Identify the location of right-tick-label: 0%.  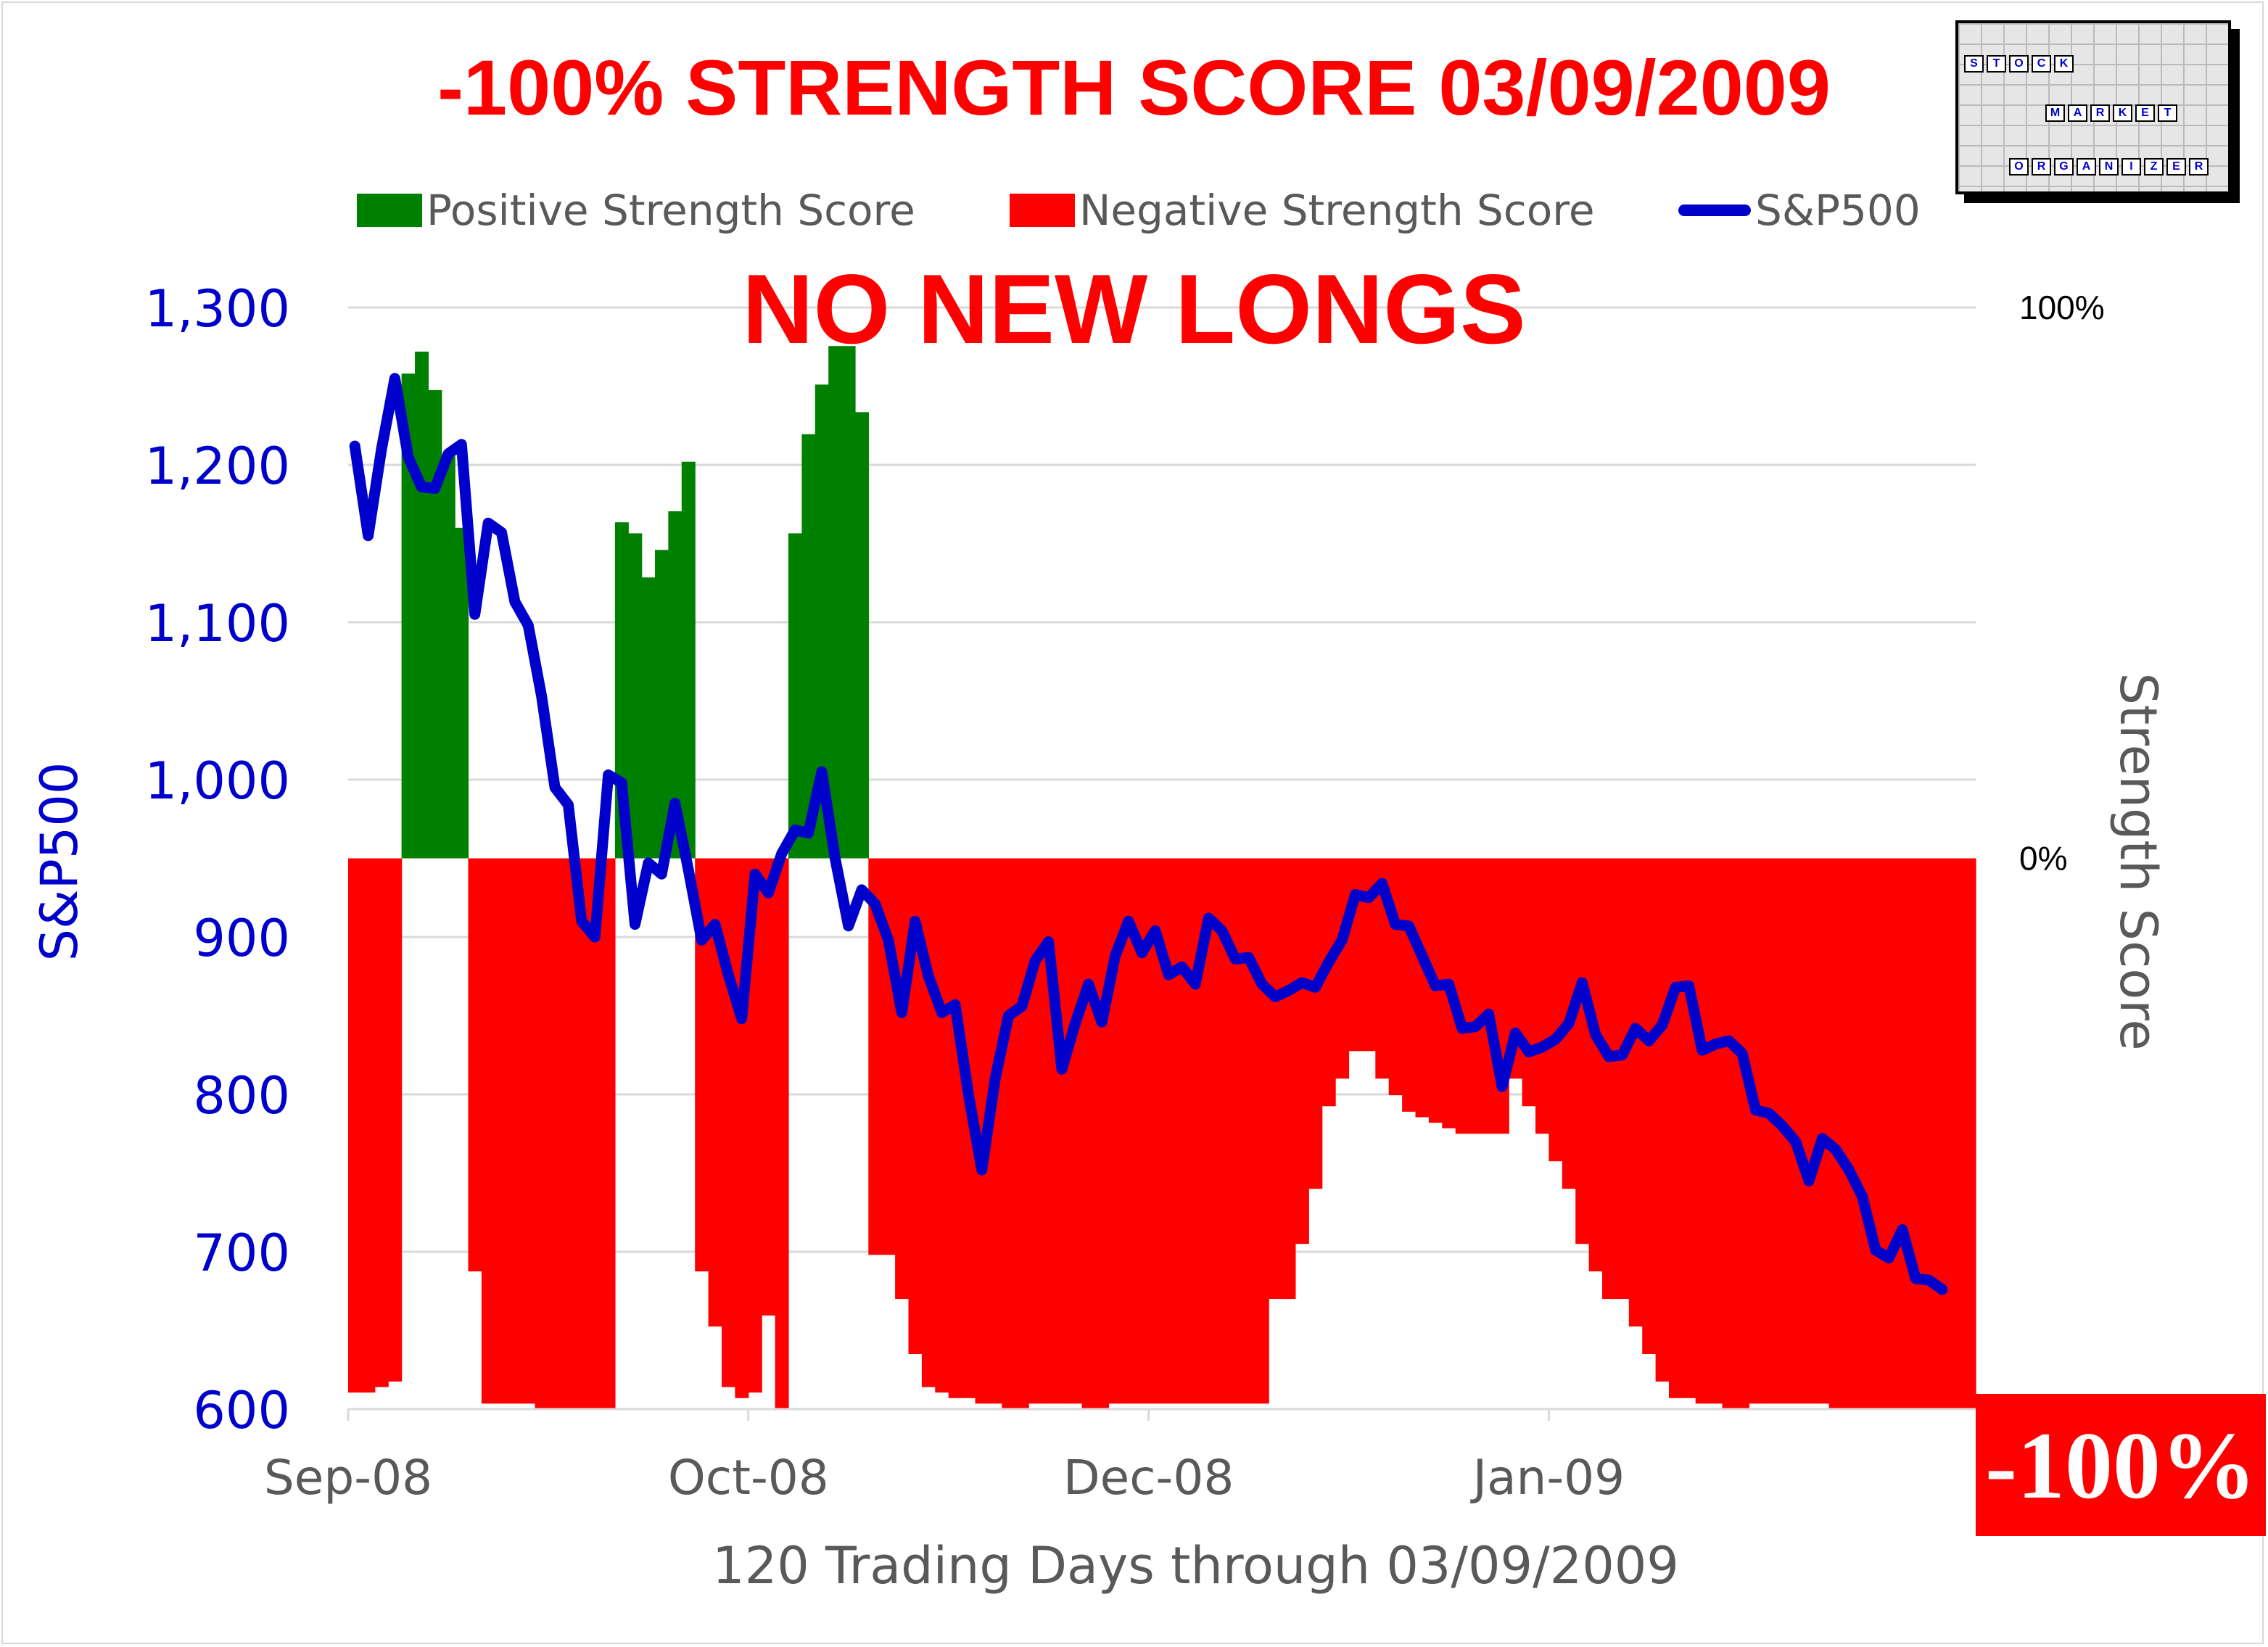
(2043, 859).